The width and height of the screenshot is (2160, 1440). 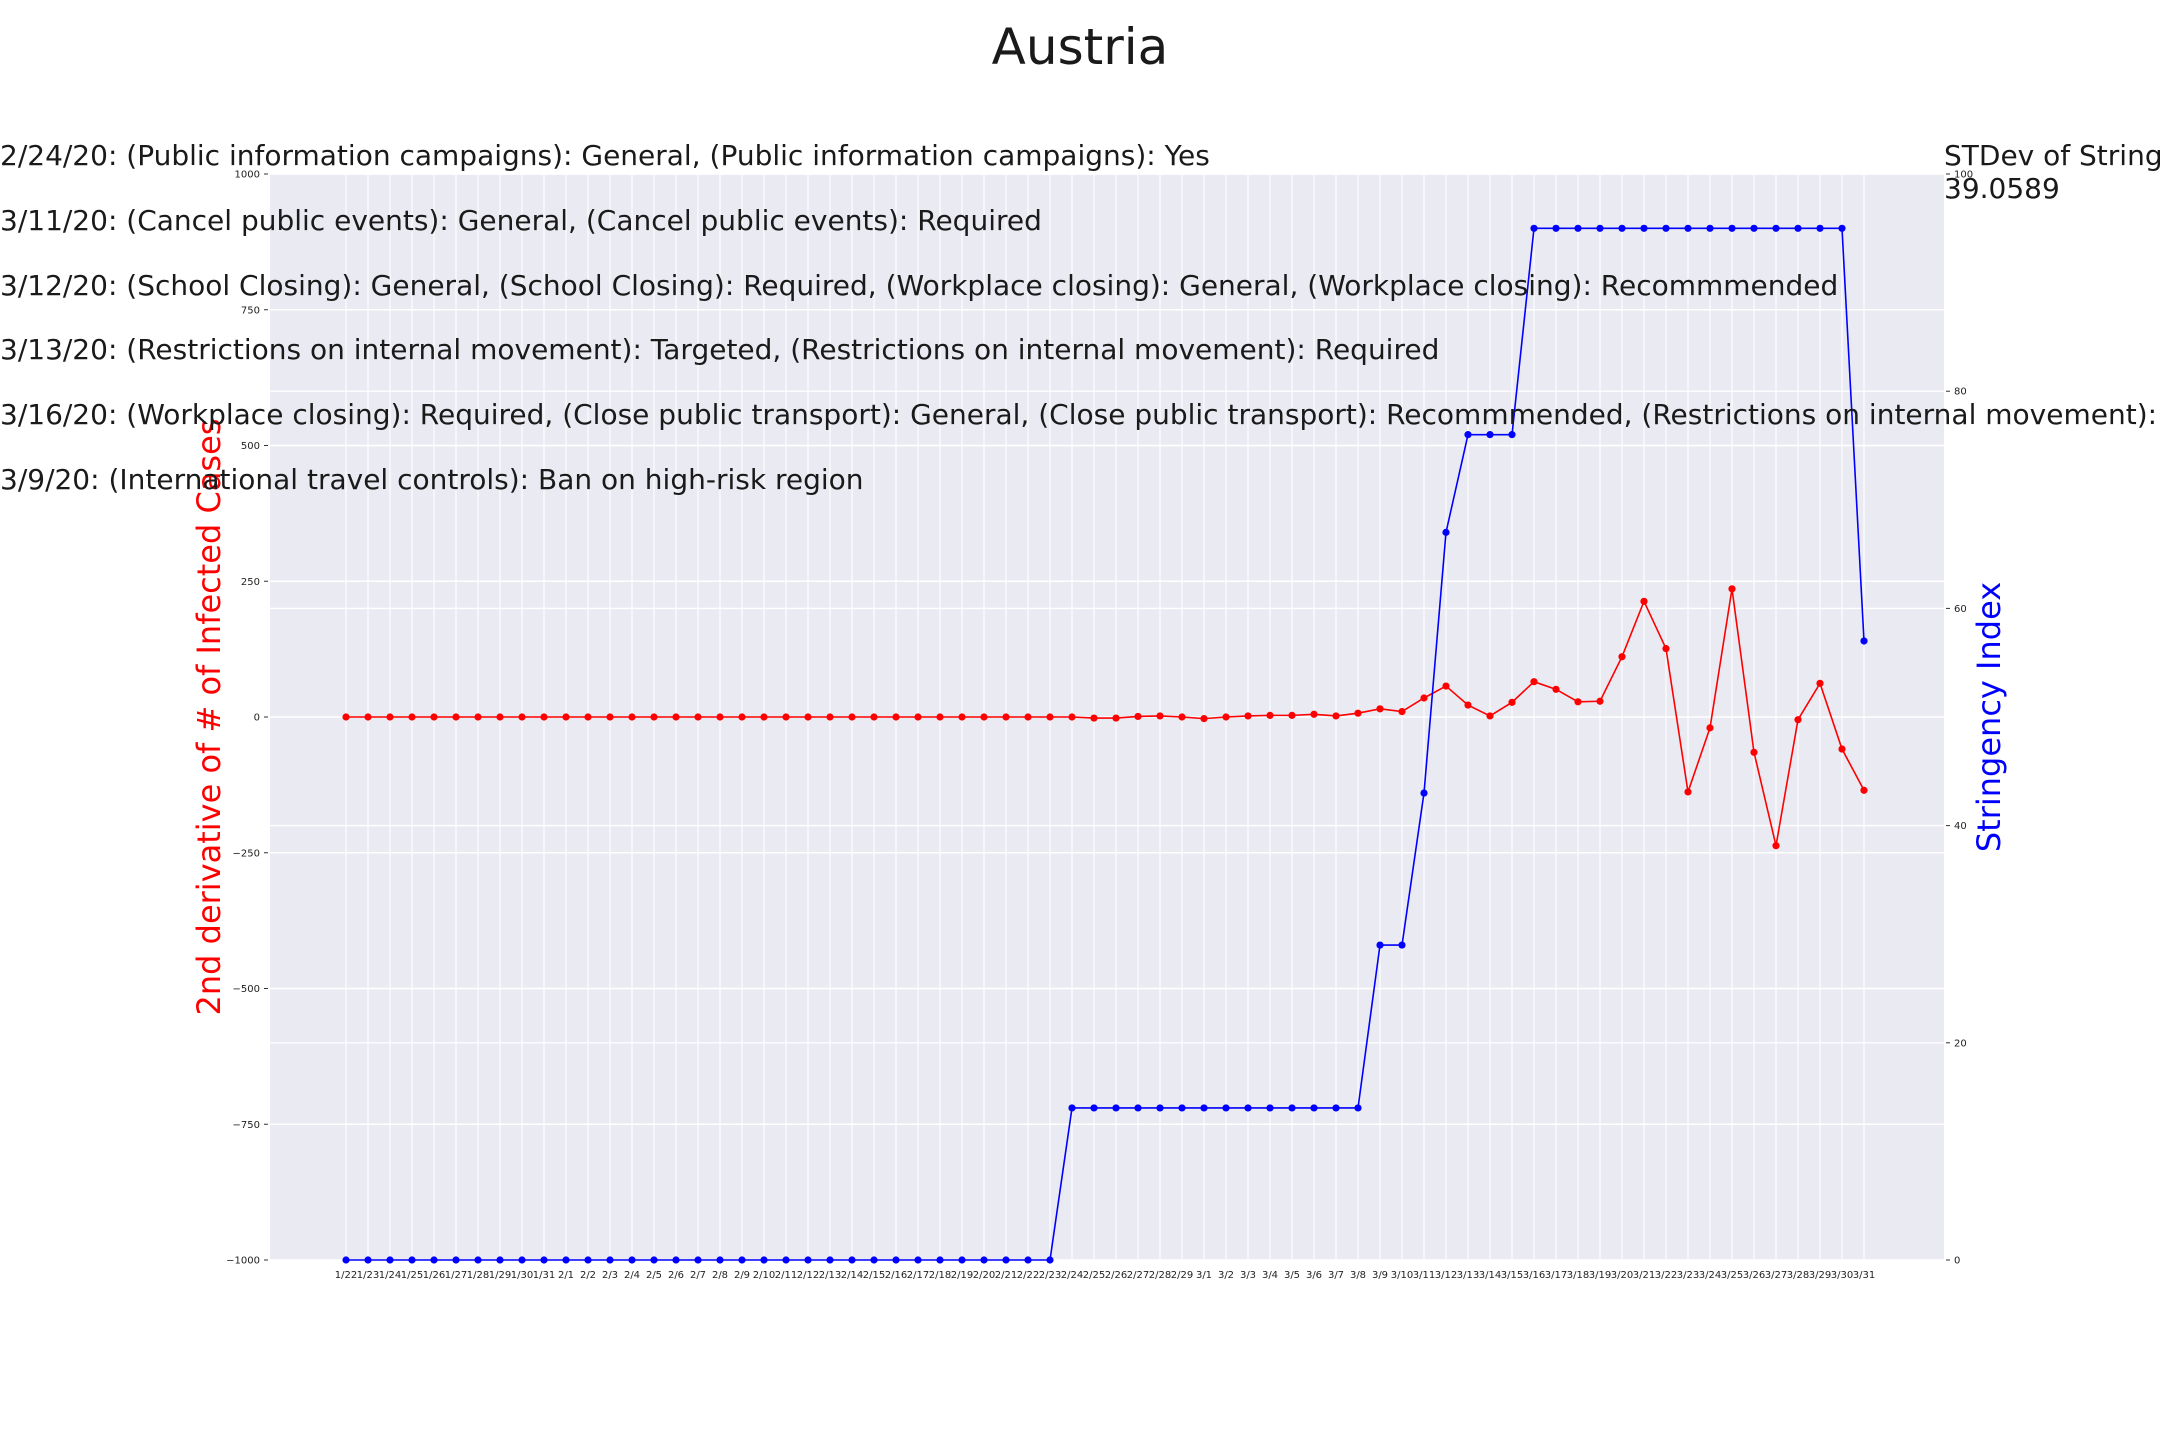 I want to click on x-tick-label: 1/28, so click(x=478, y=1275).